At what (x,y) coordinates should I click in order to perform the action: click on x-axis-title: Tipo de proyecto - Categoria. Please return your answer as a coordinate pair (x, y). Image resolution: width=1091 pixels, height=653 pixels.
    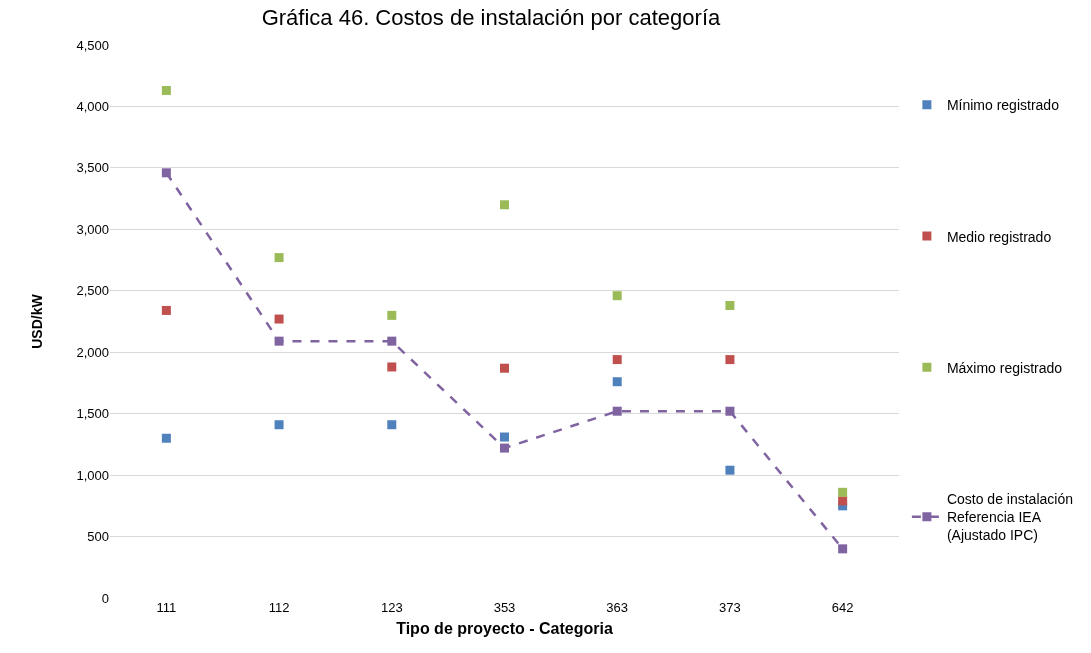
    Looking at the image, I should click on (504, 628).